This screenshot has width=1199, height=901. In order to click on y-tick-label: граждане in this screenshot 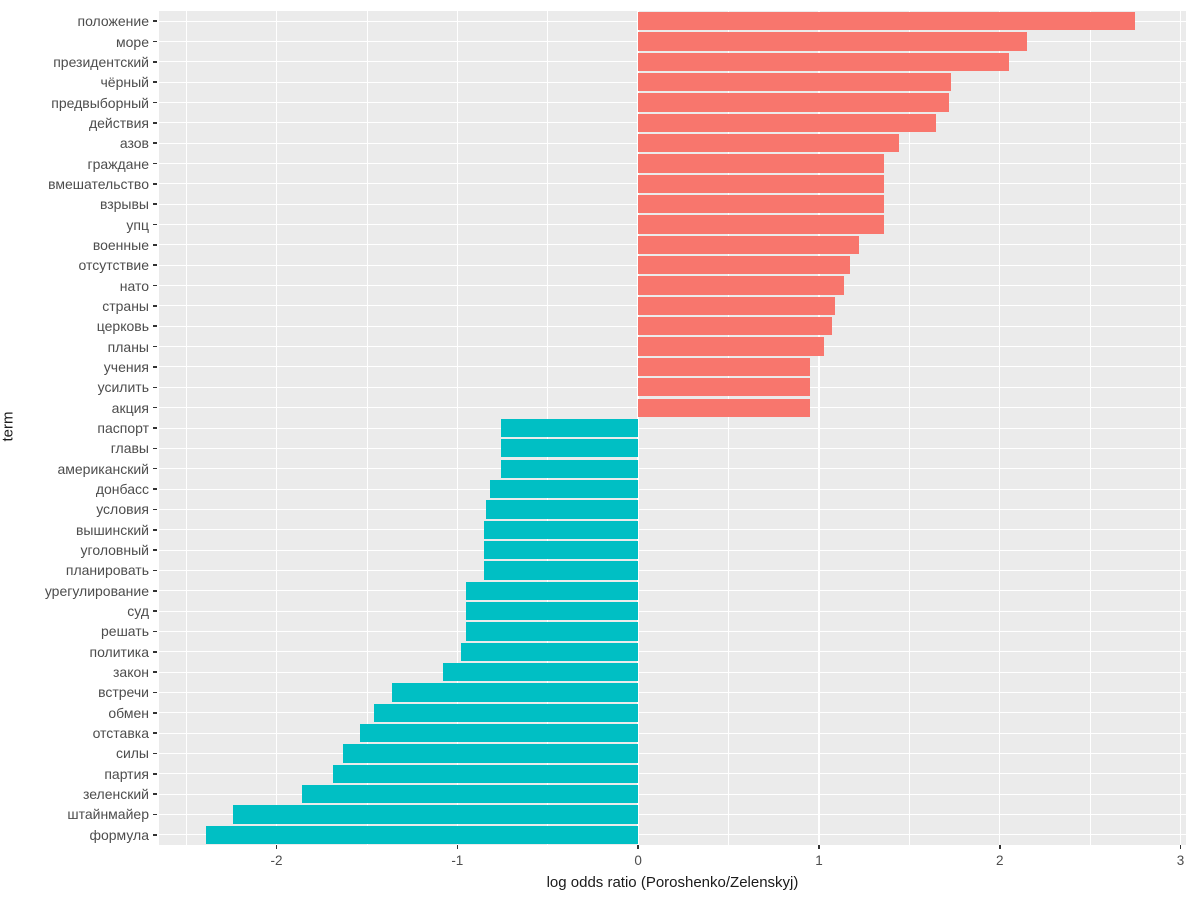, I will do `click(118, 163)`.